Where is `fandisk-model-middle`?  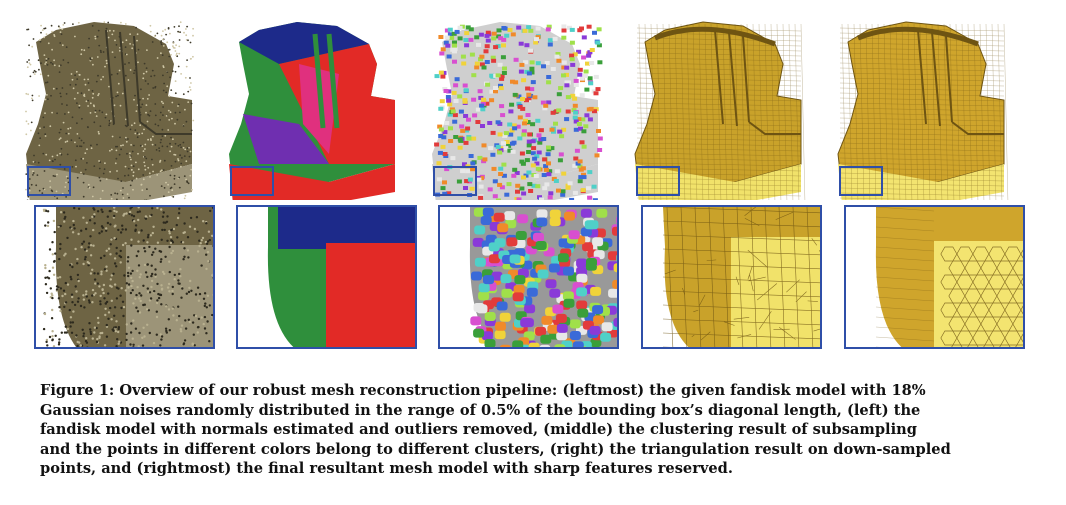
fandisk-model-middle is located at coordinates (517, 111).